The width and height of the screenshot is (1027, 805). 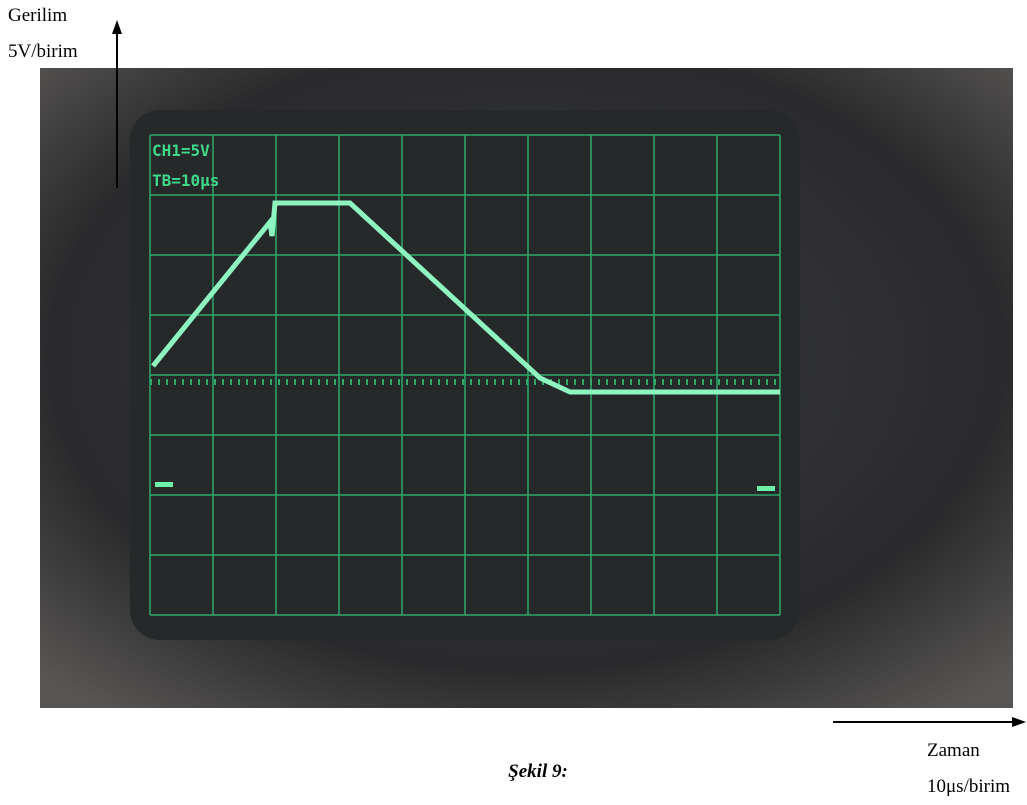 What do you see at coordinates (1019, 722) in the screenshot?
I see `x-arrowhead` at bounding box center [1019, 722].